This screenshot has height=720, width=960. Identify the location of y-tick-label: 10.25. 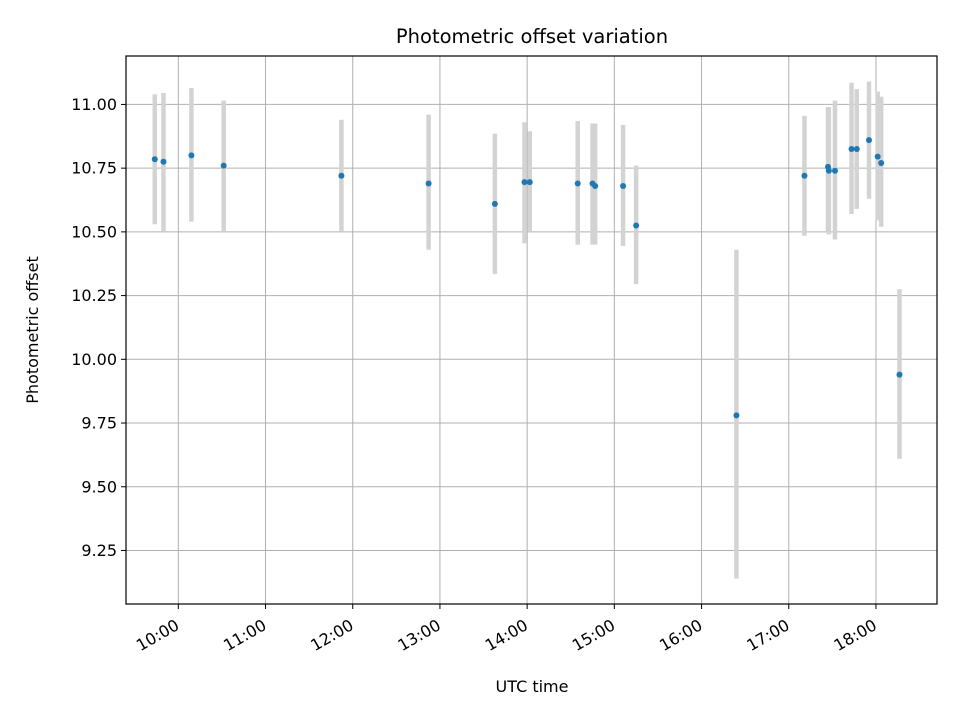
(94, 295).